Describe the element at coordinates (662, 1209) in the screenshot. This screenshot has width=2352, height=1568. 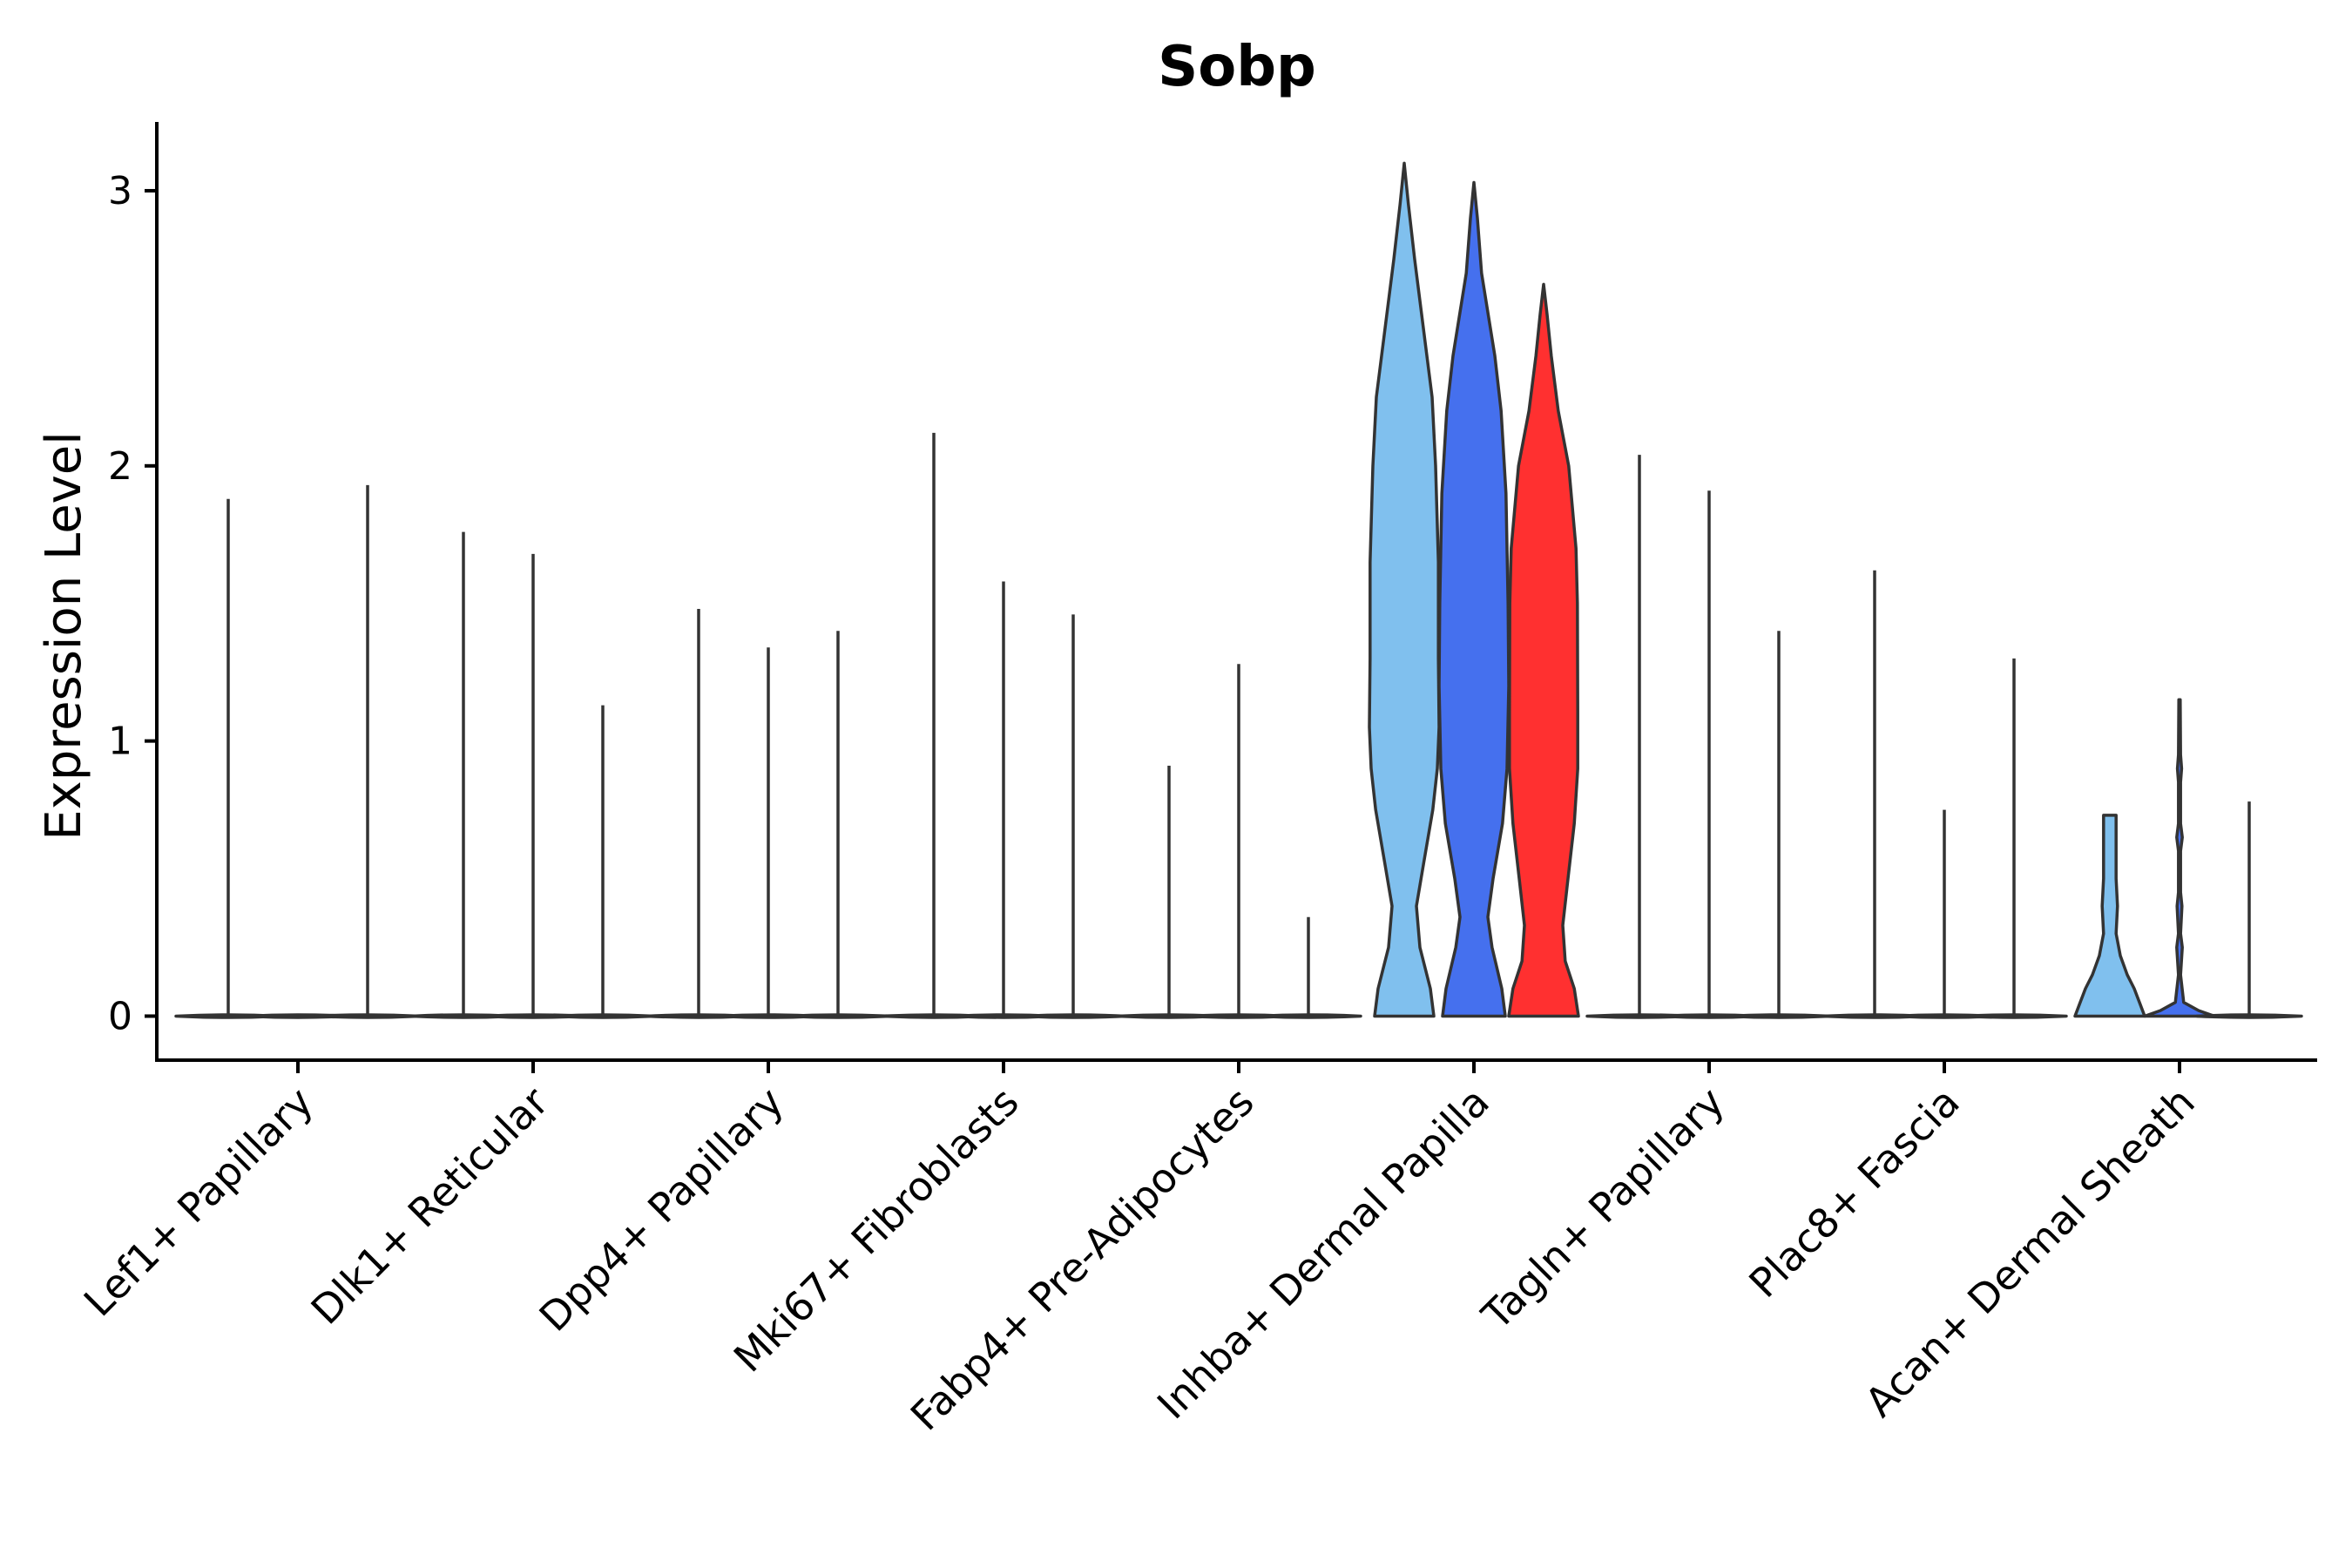
I see `x-tick-label: Dpp4+ Papillary` at that location.